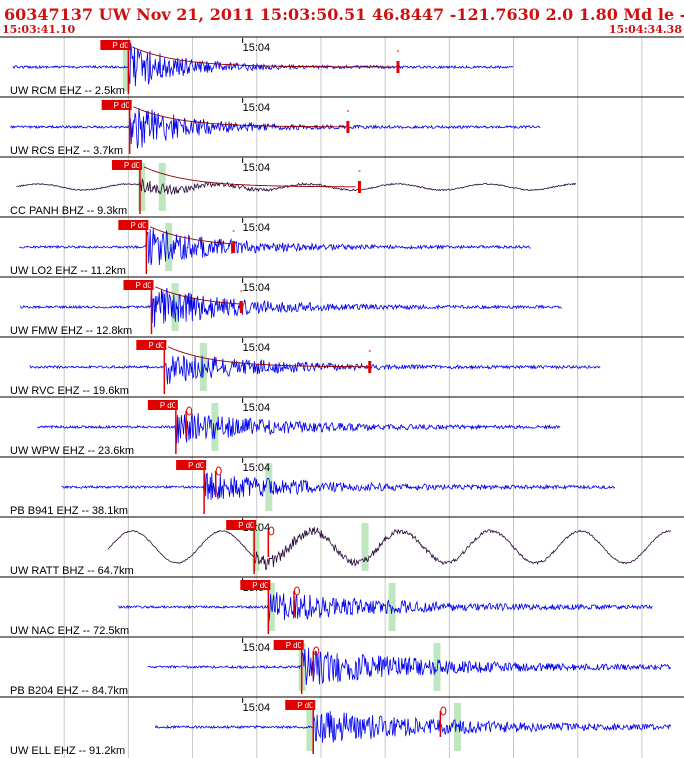 This screenshot has width=684, height=758. Describe the element at coordinates (69, 511) in the screenshot. I see `station-label: PB B941 EHZ -- 38.1km` at that location.